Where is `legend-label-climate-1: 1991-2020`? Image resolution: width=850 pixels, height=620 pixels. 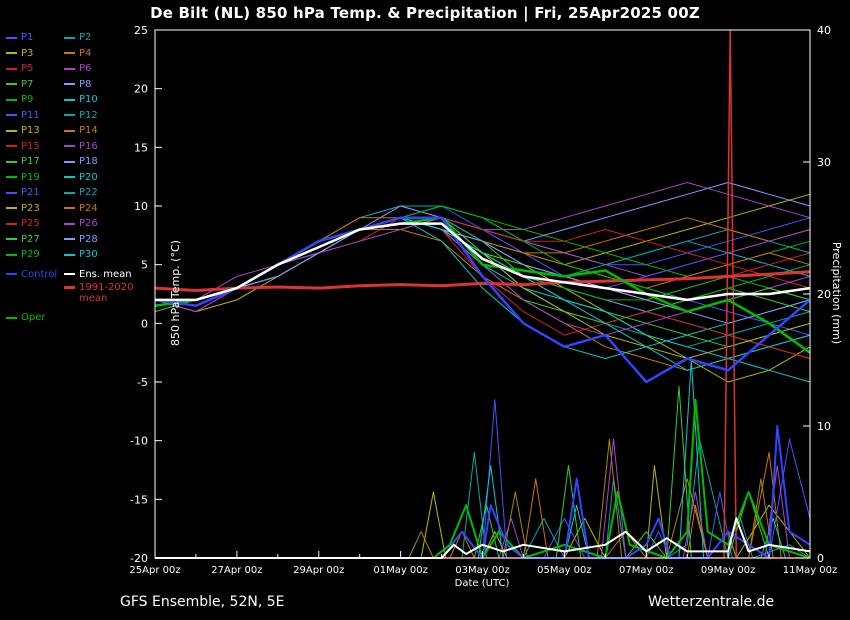 legend-label-climate-1: 1991-2020 is located at coordinates (106, 287).